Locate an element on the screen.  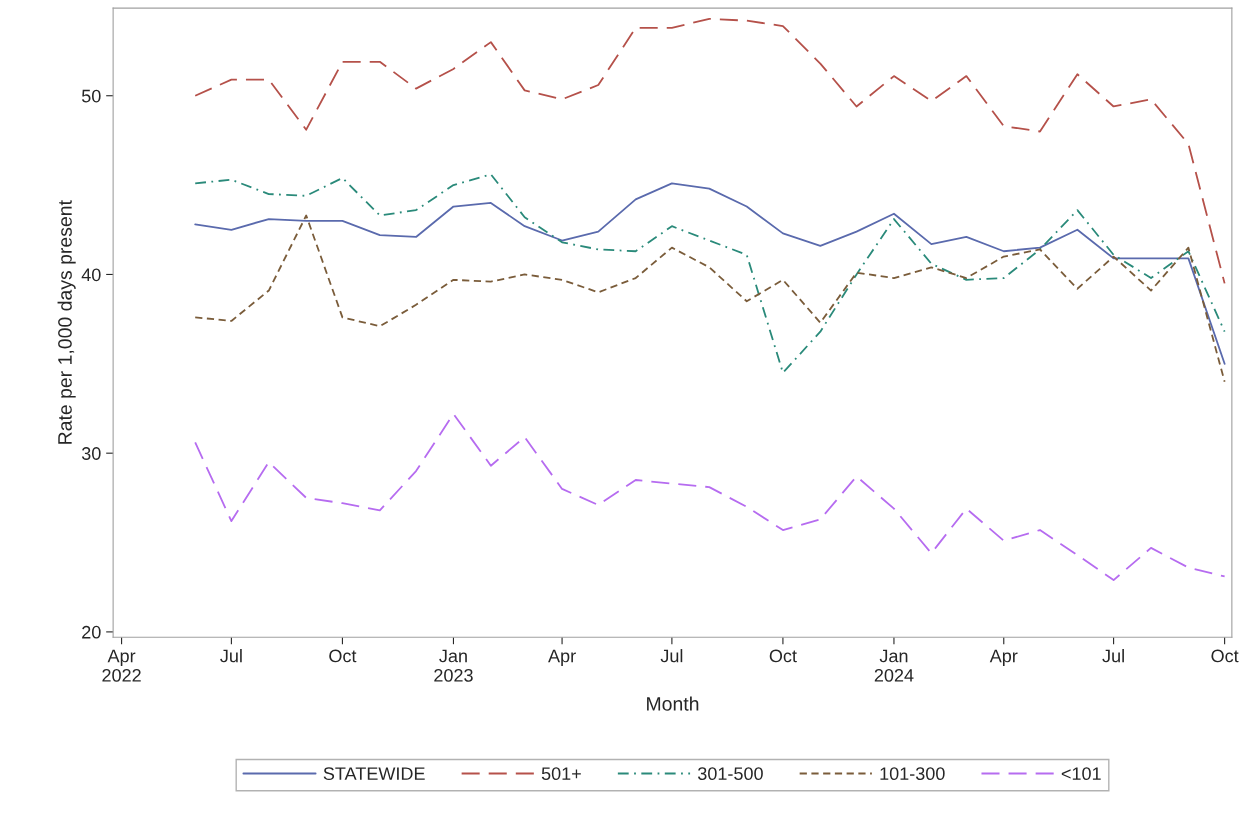
legend-label: 301-500 is located at coordinates (730, 774).